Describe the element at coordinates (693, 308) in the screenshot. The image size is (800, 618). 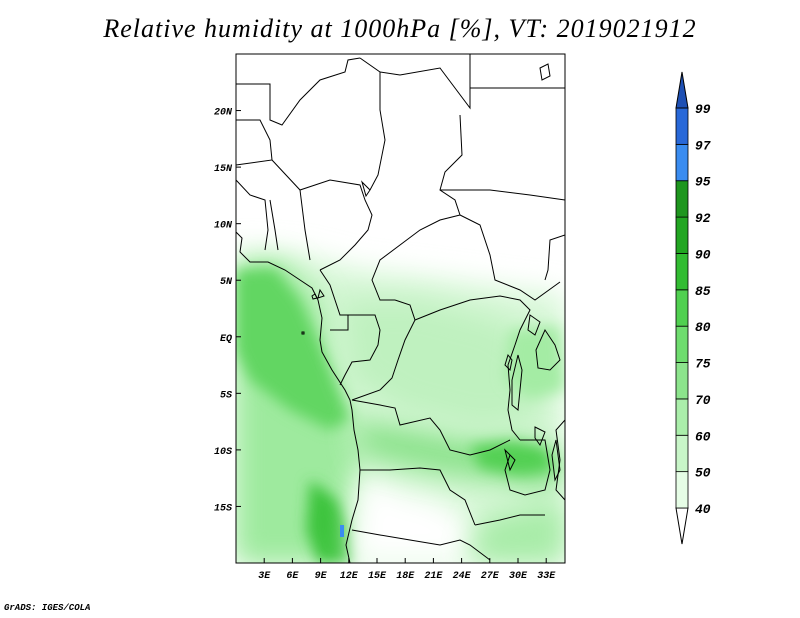
I see `color-legend: 40 50 60 70 75 80 85 90 92 95 97 99` at that location.